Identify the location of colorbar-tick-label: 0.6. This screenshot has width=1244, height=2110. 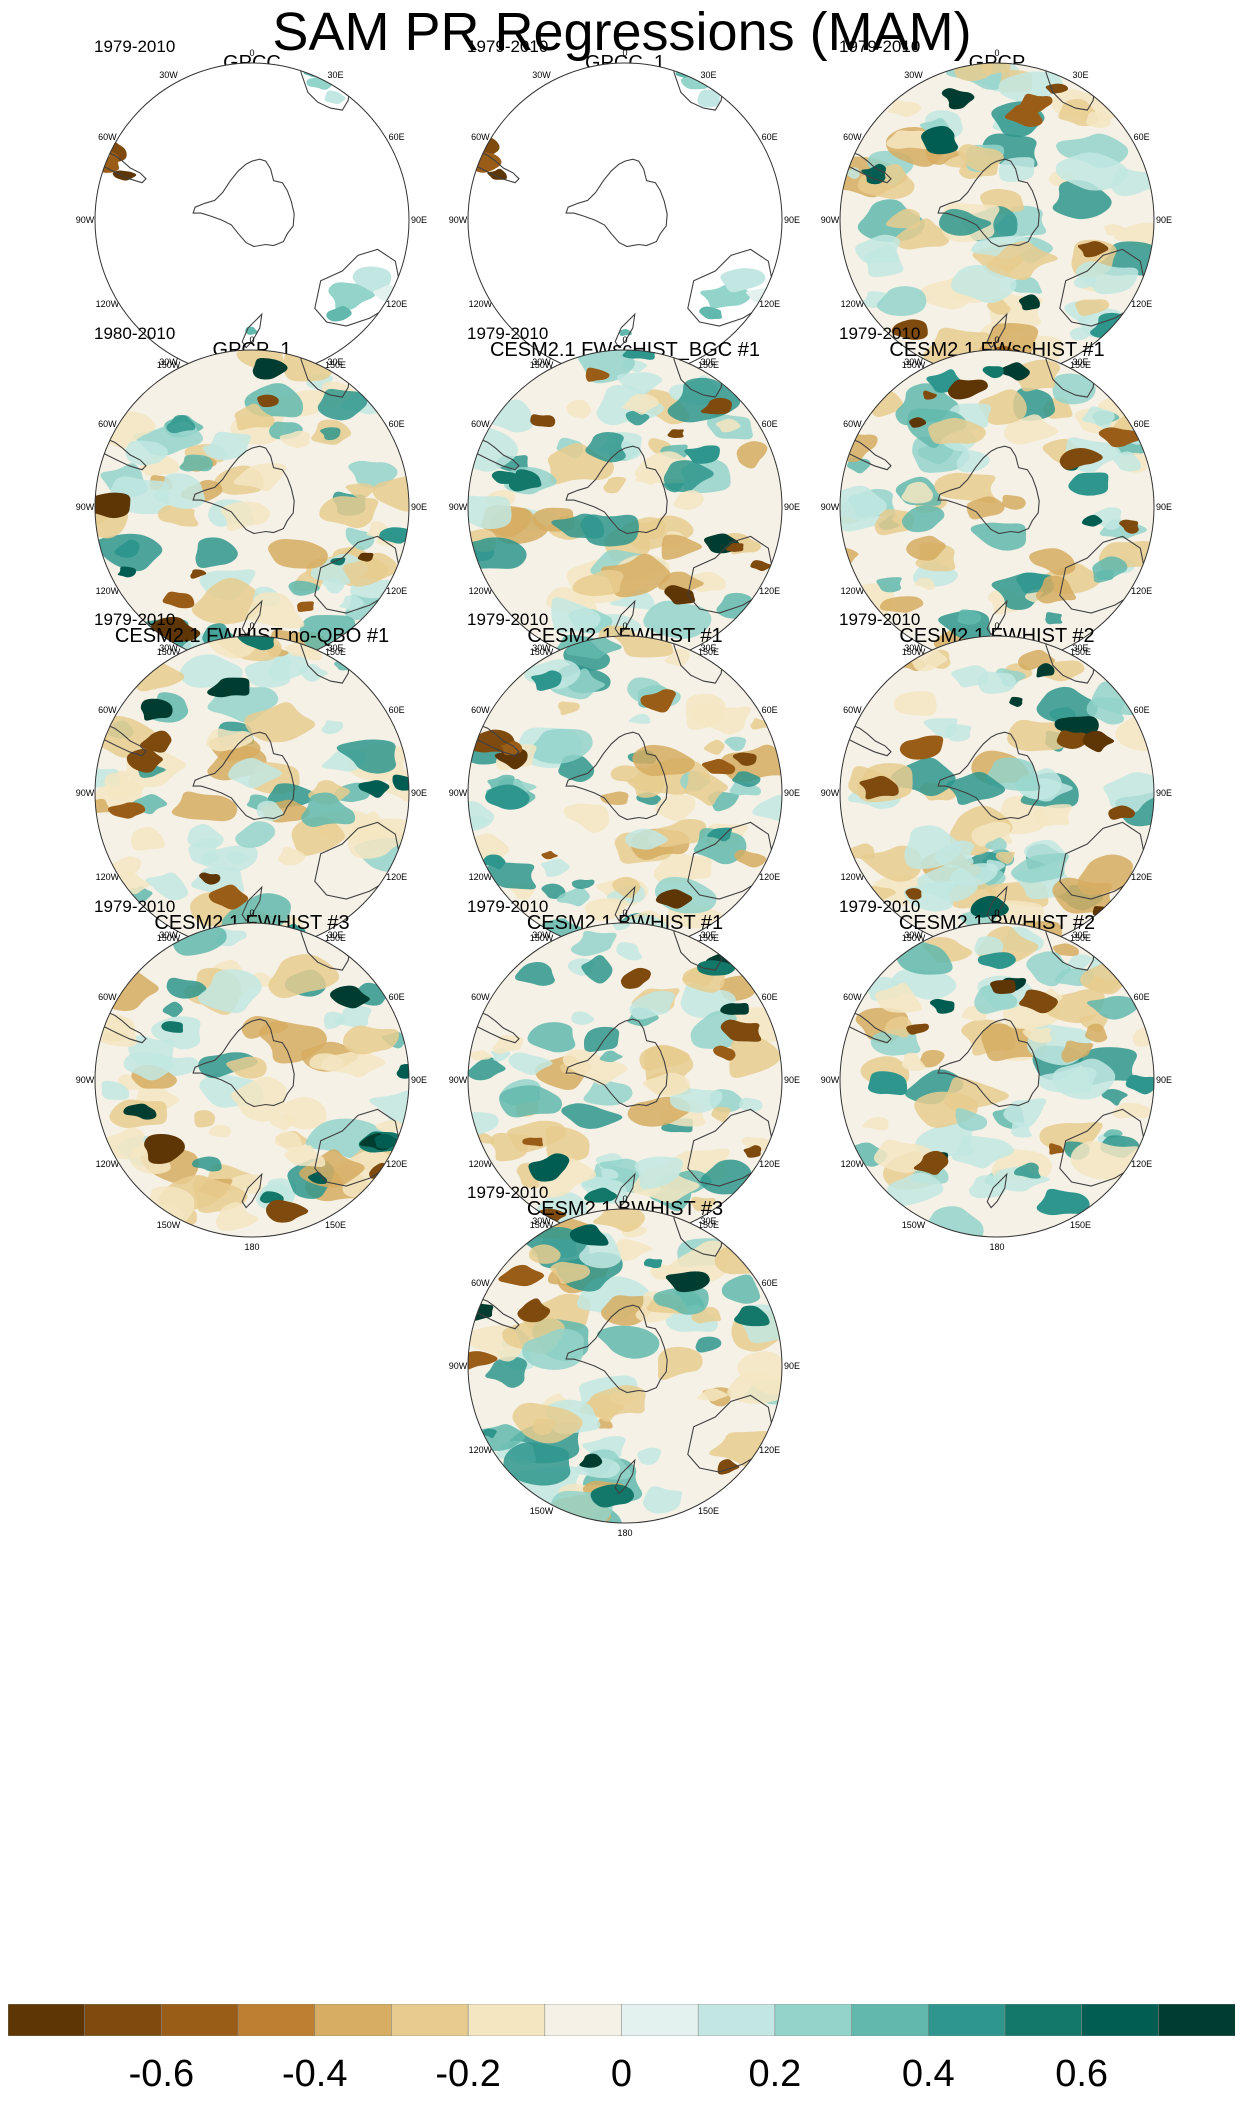
(1082, 2074).